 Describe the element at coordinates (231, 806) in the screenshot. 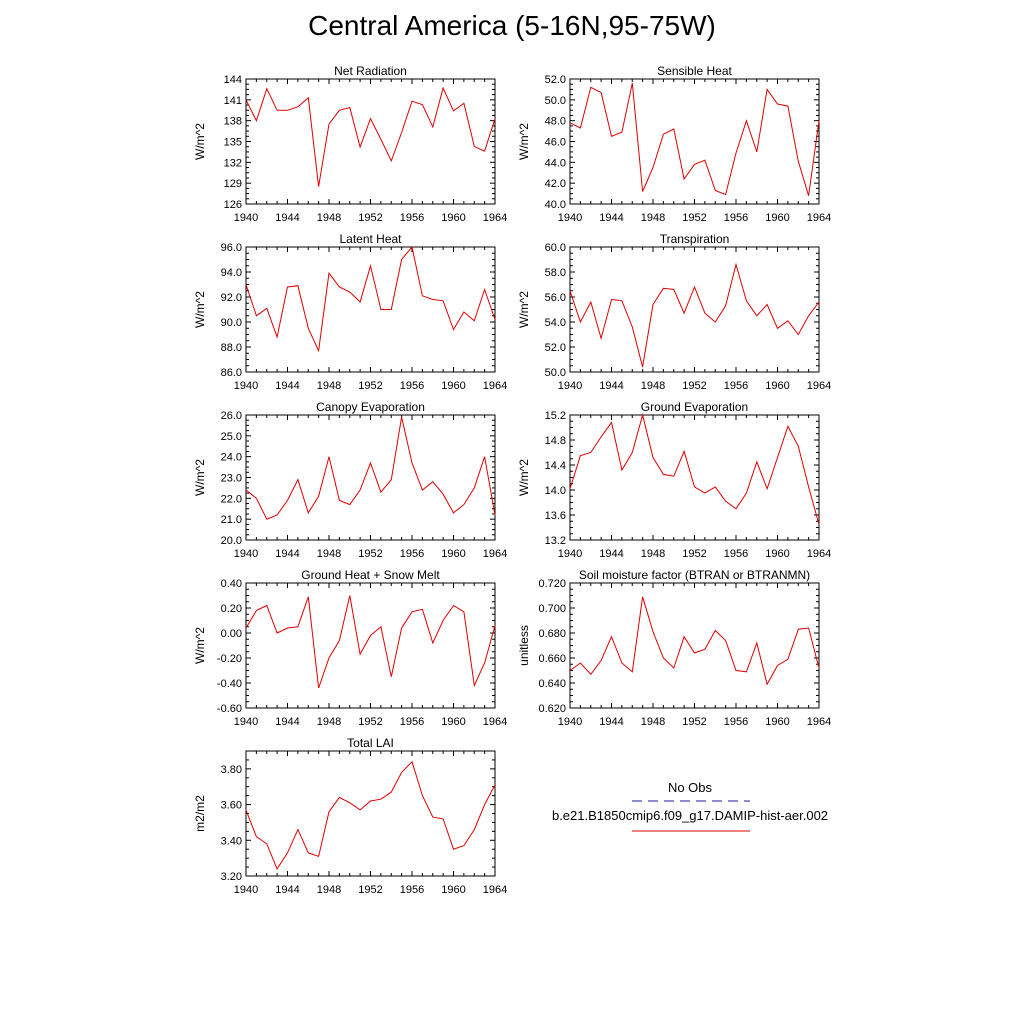

I see `y-tick-label: 3.60` at that location.